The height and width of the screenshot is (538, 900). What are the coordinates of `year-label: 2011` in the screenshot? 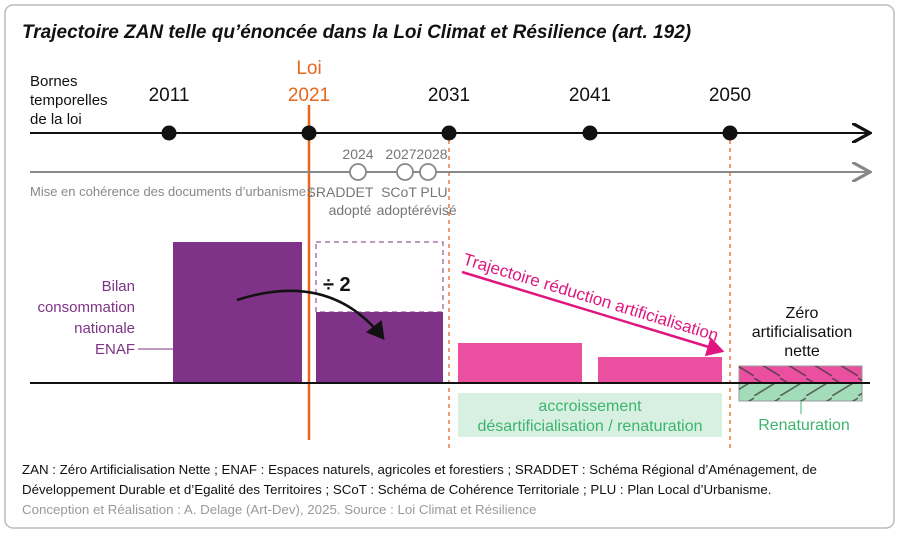 It's located at (169, 95).